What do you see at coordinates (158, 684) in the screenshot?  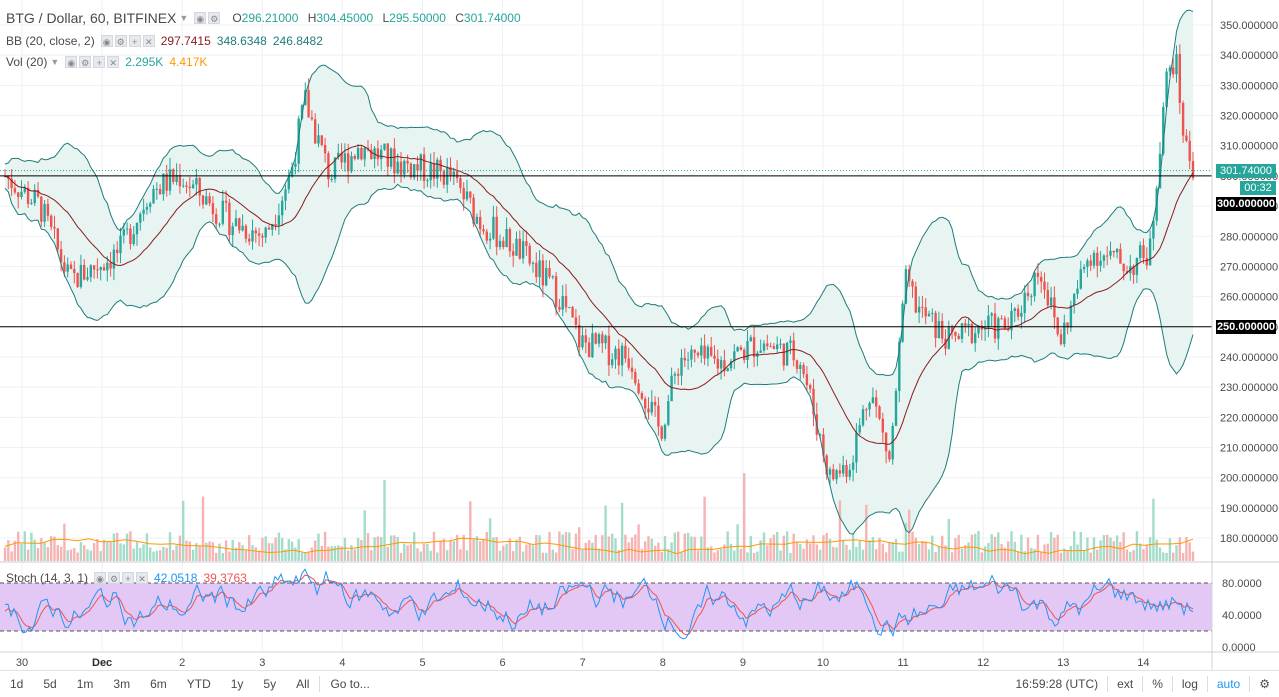 I see `range-6m: 6m` at bounding box center [158, 684].